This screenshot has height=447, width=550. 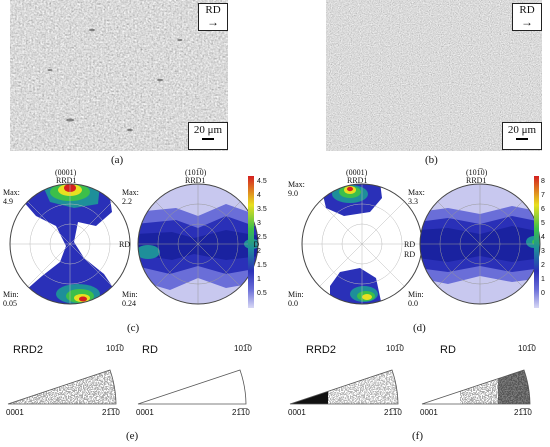 I want to click on pf-c2-max-value: 2.2, so click(x=127, y=201).